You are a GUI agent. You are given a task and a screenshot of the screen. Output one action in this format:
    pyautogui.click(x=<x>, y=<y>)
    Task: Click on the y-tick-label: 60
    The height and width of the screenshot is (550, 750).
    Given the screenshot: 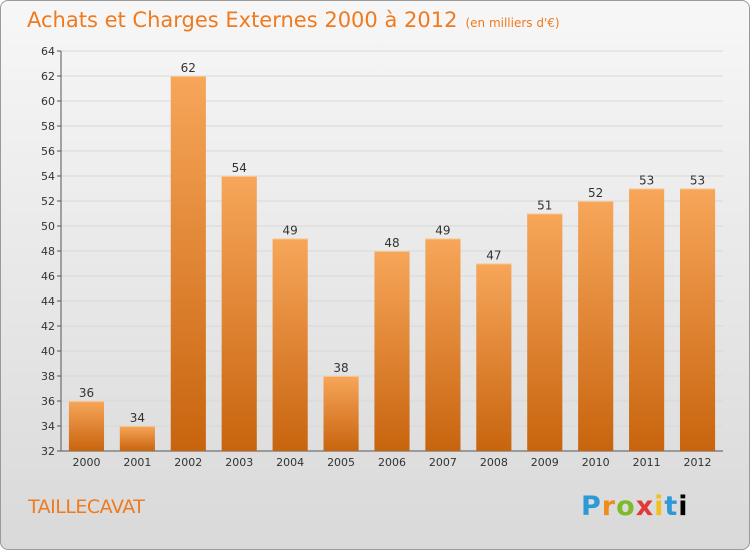 What is the action you would take?
    pyautogui.click(x=48, y=101)
    